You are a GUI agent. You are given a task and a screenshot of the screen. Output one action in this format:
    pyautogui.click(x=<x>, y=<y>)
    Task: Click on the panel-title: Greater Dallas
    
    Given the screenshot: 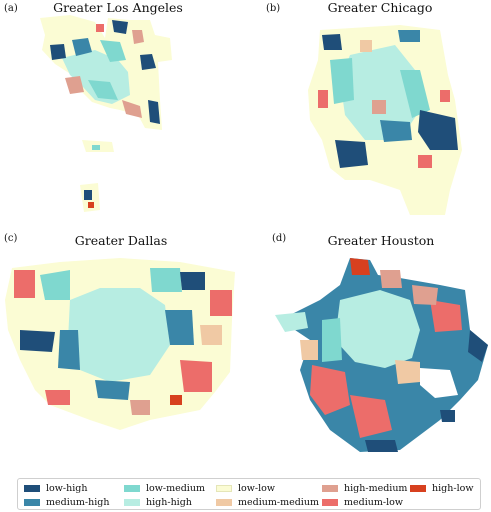 What is the action you would take?
    pyautogui.click(x=121, y=240)
    